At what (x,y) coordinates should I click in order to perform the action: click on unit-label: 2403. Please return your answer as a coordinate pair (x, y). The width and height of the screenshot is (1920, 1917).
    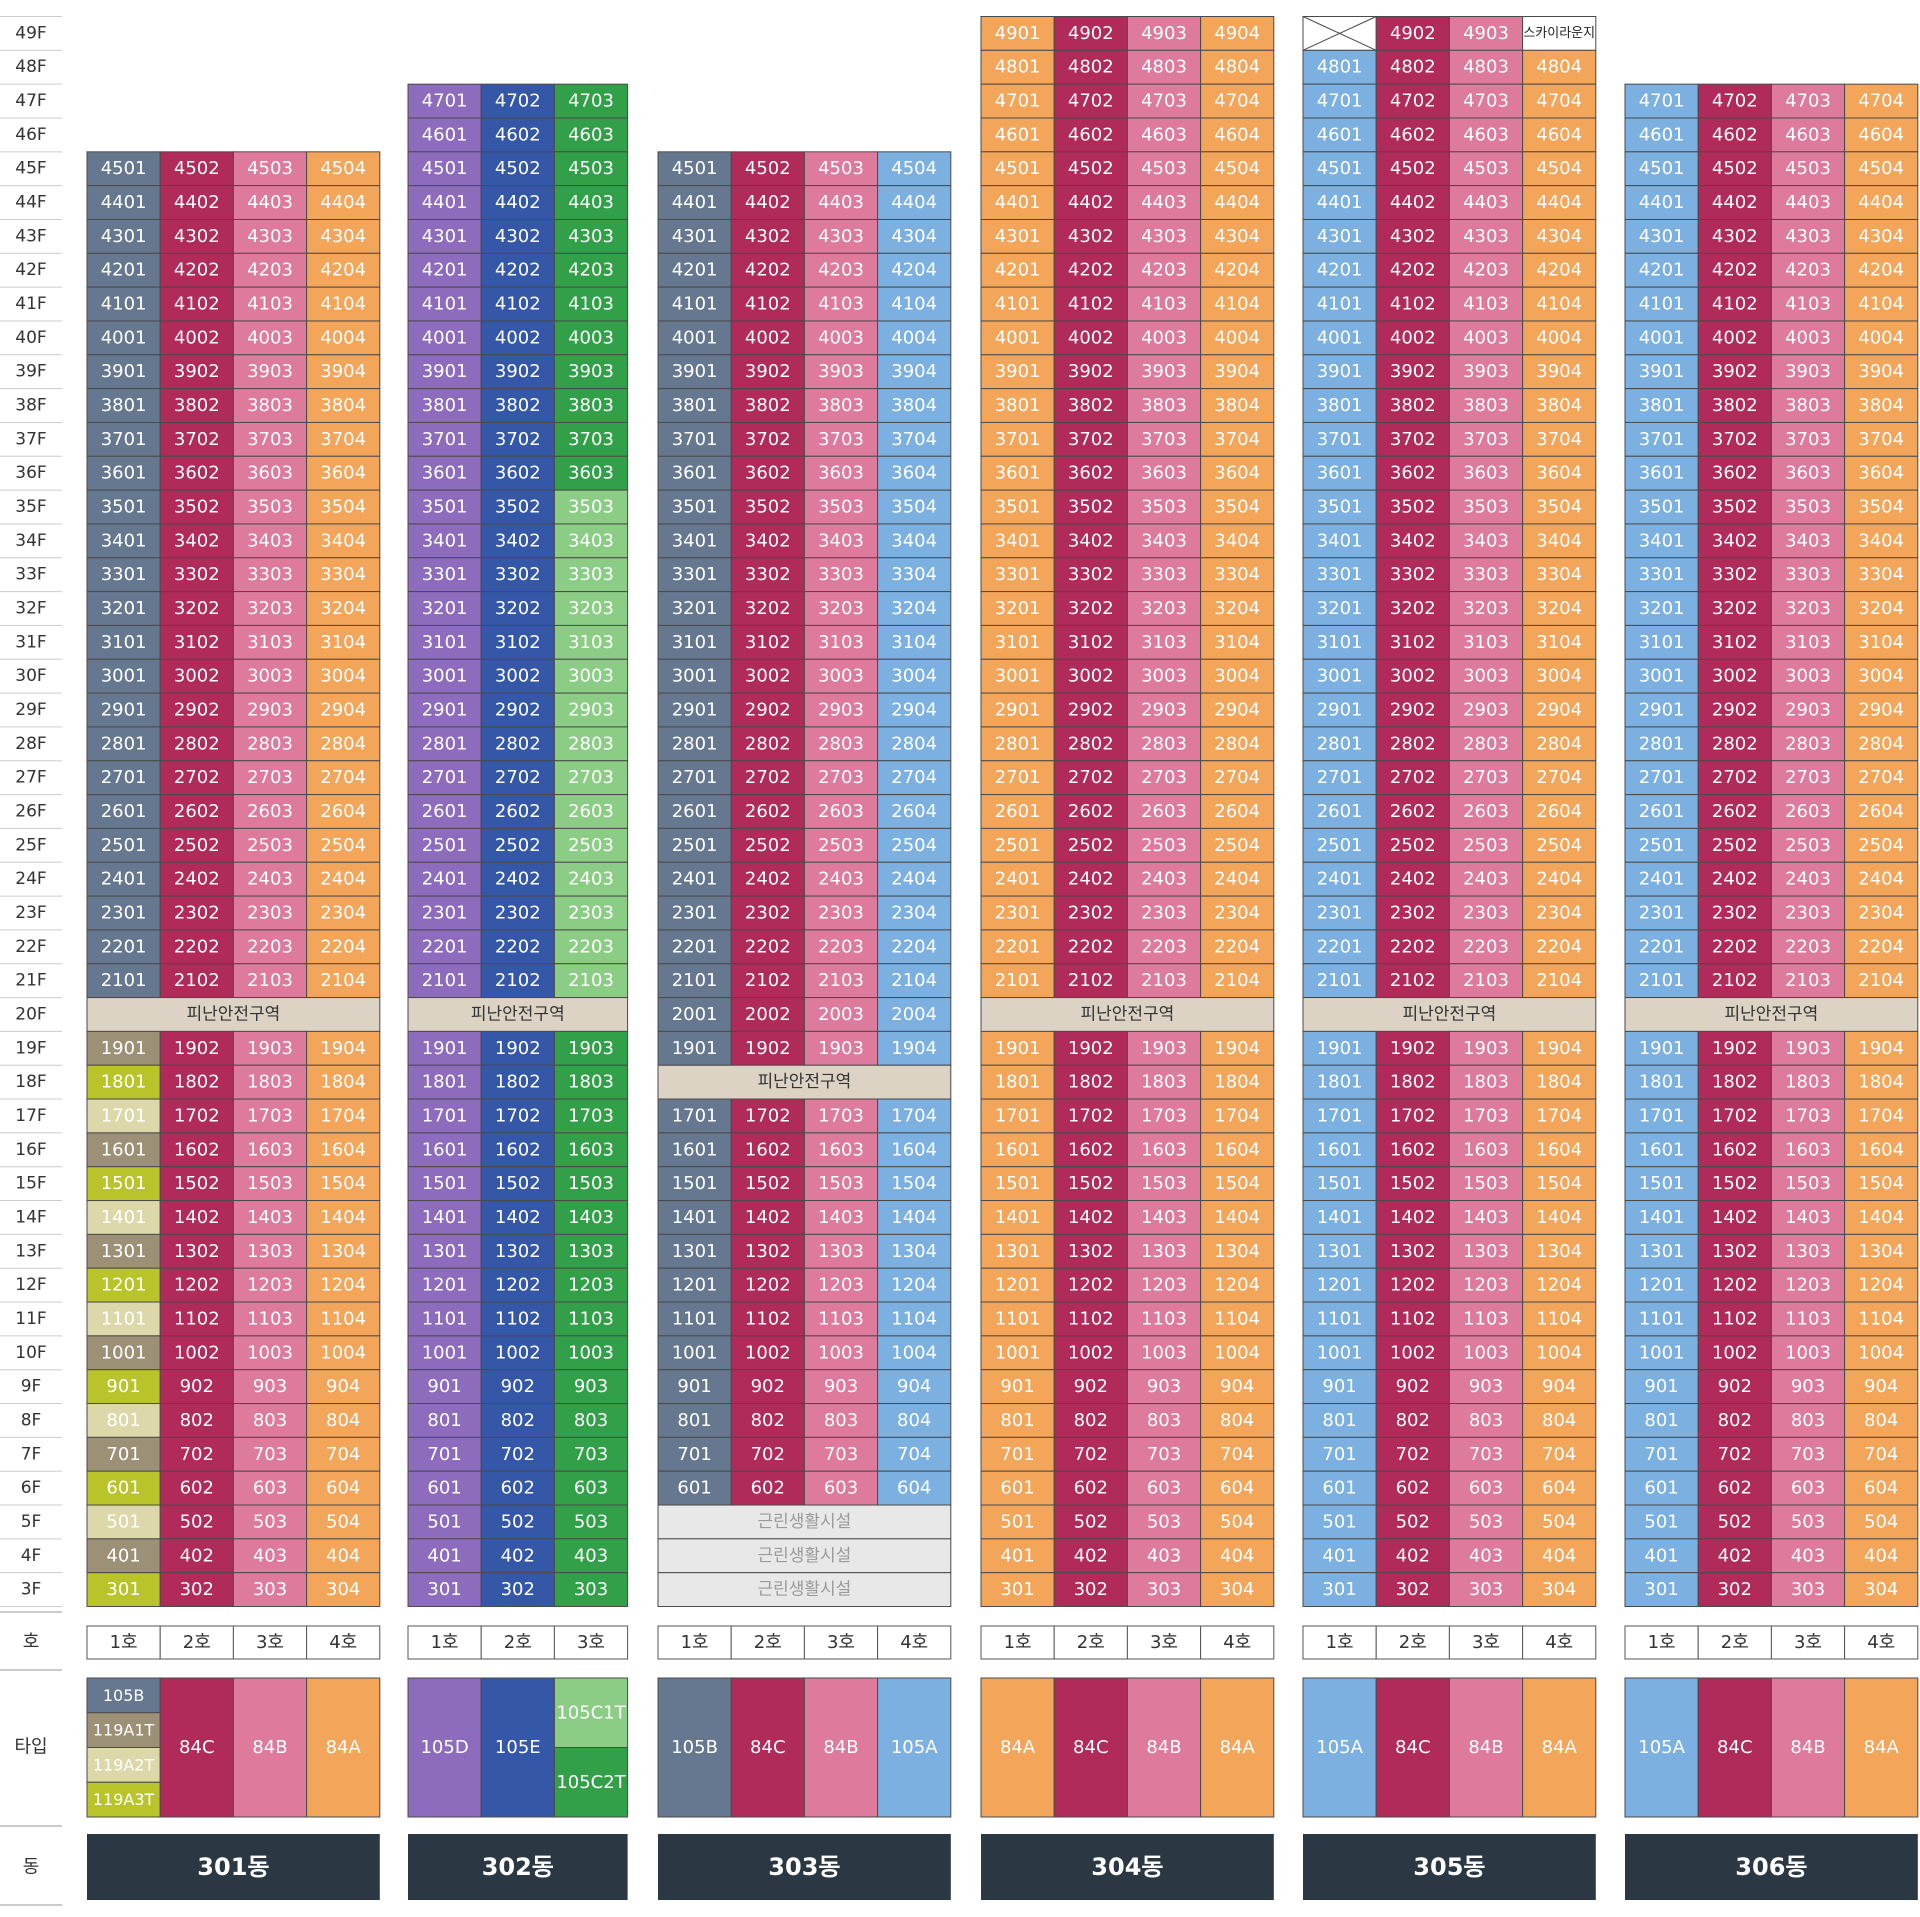
    Looking at the image, I should click on (591, 879).